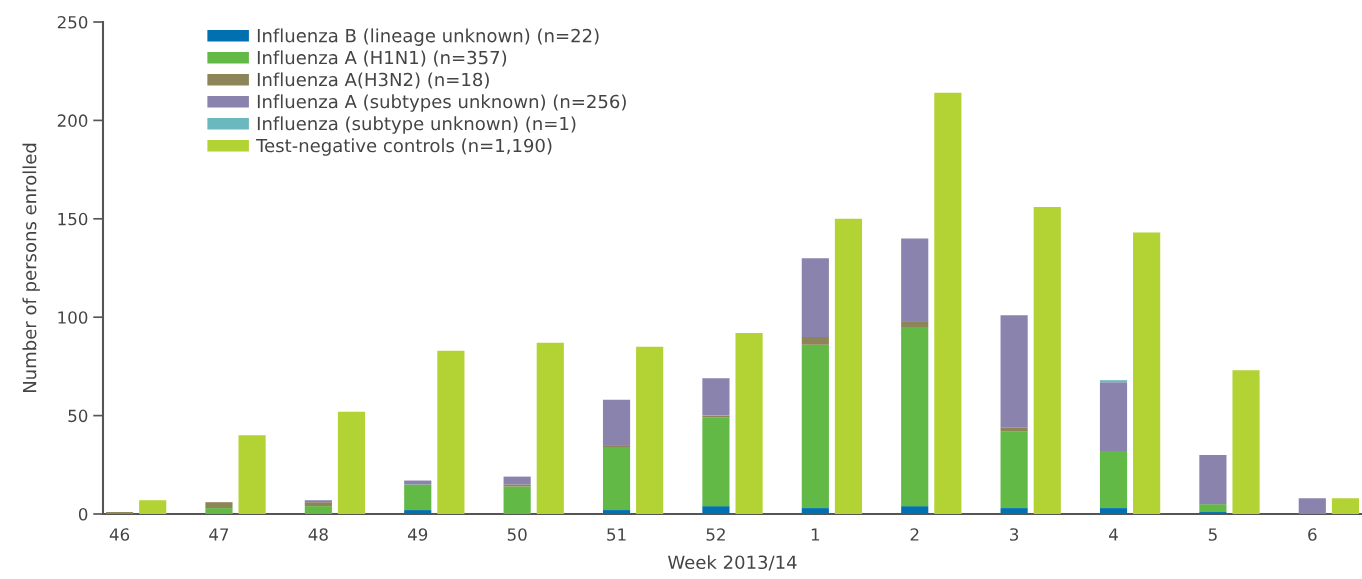  Describe the element at coordinates (78, 416) in the screenshot. I see `y-tick-label: 50` at that location.